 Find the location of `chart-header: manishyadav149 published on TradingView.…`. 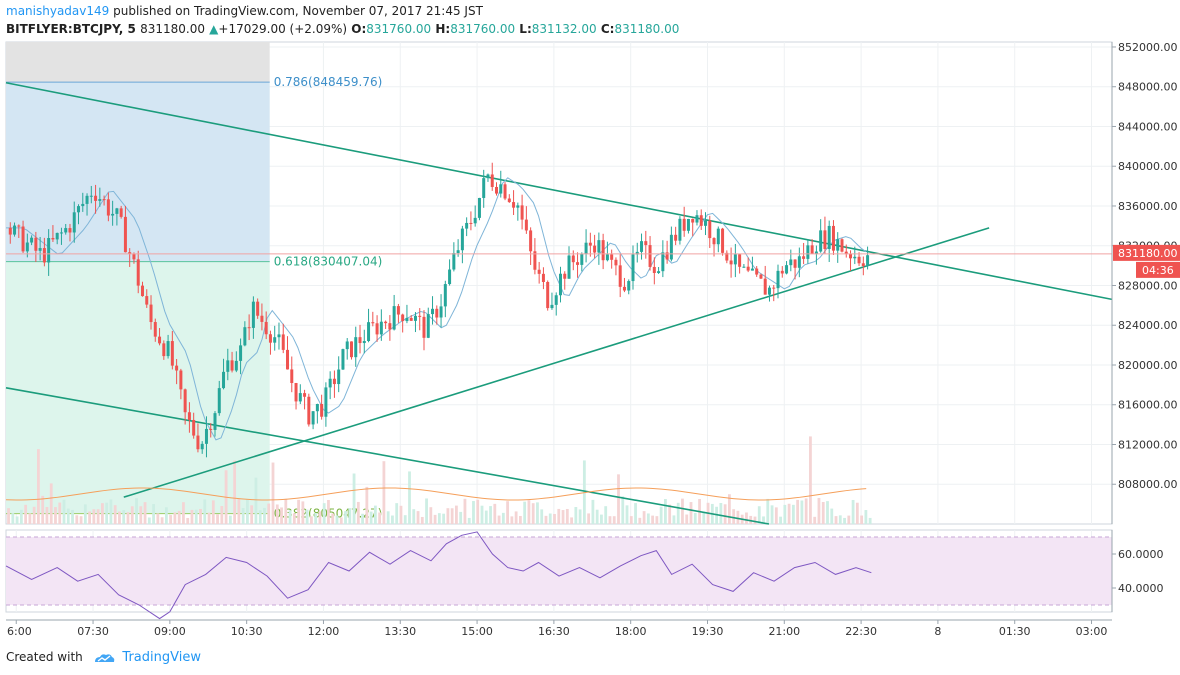

chart-header: manishyadav149 published on TradingView.… is located at coordinates (590, 22).